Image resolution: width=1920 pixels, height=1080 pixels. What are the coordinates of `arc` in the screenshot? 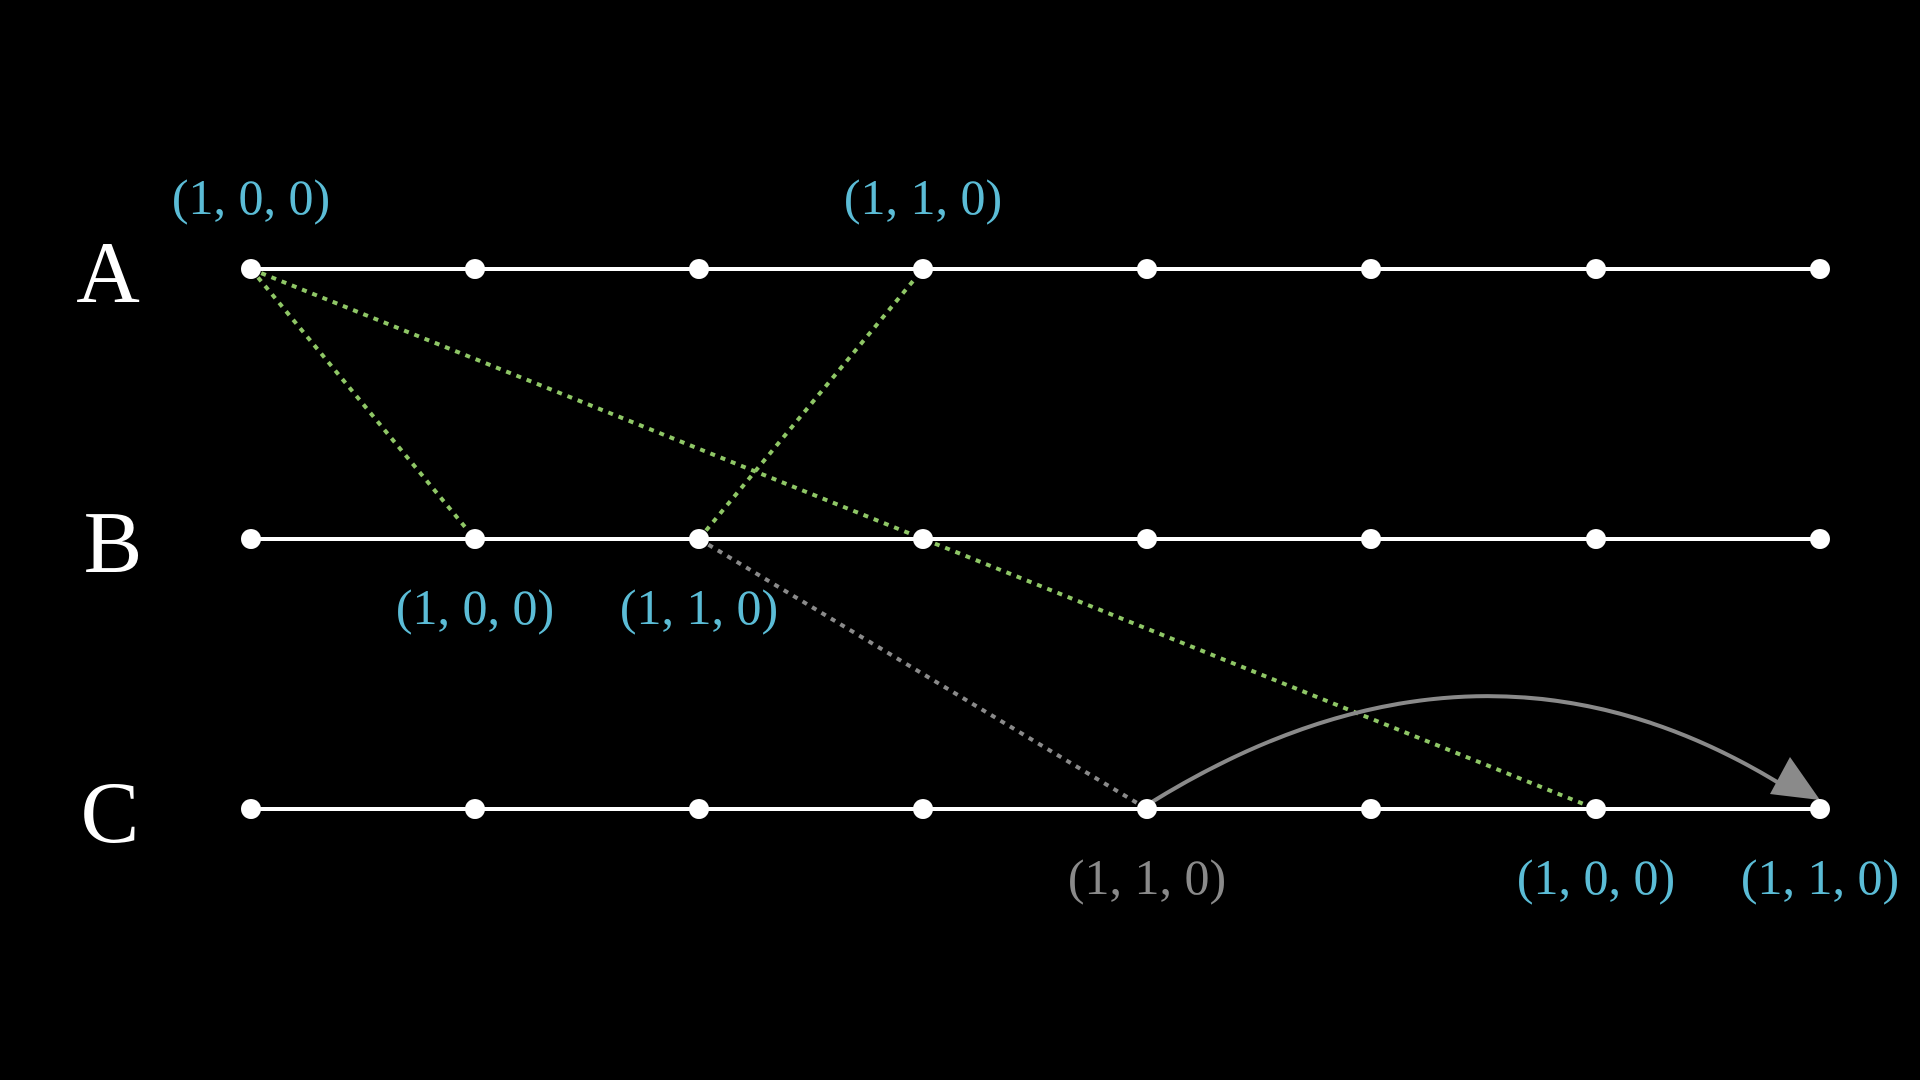 It's located at (1468, 750).